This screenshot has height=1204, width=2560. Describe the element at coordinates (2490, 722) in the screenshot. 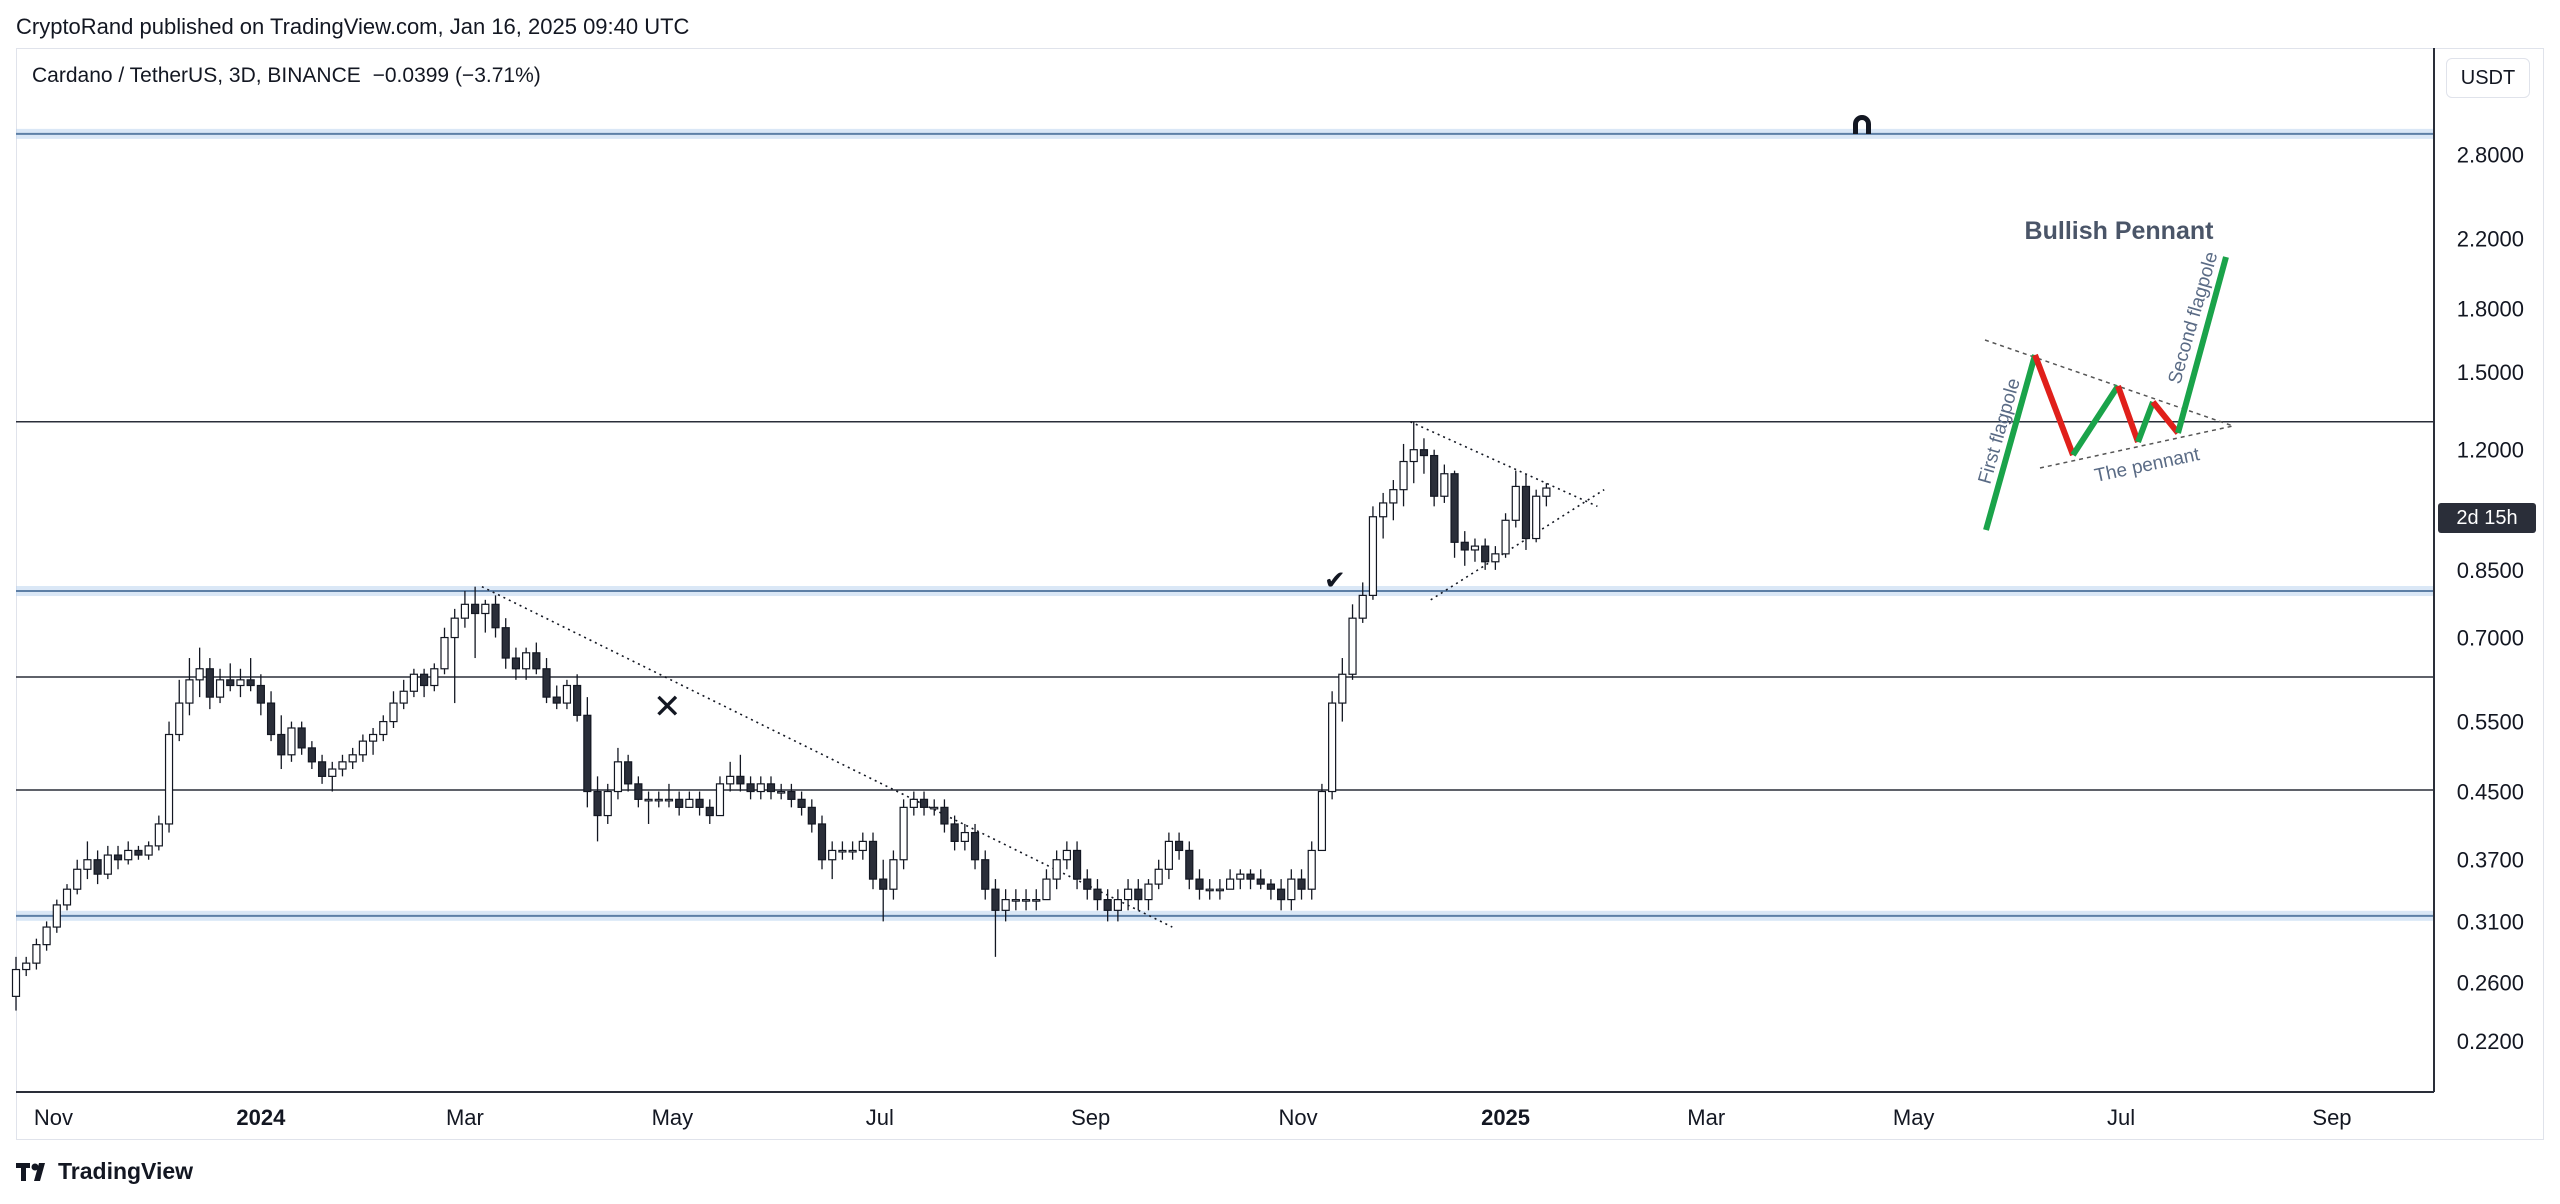

I see `price-tick-label: 0.5500` at that location.